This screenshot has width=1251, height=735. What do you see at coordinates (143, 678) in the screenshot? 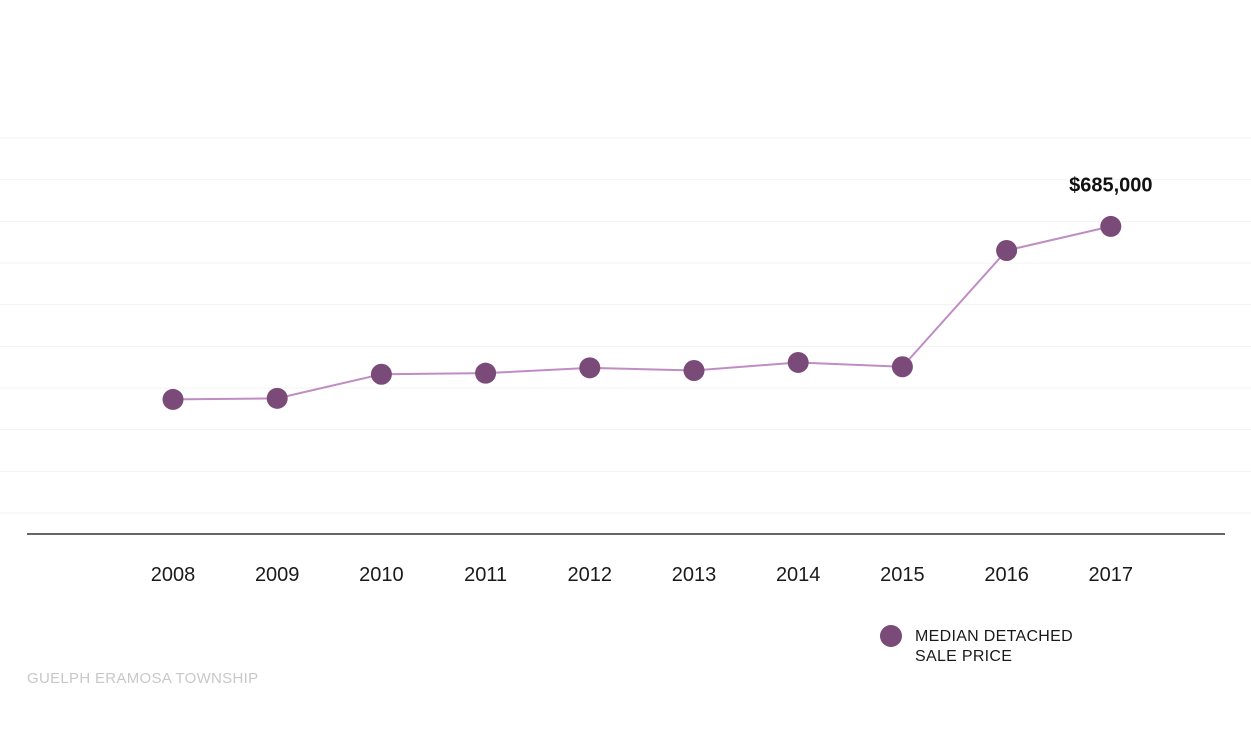
I see `source-label: GUELPH ERAMOSA TOWNSHIP` at bounding box center [143, 678].